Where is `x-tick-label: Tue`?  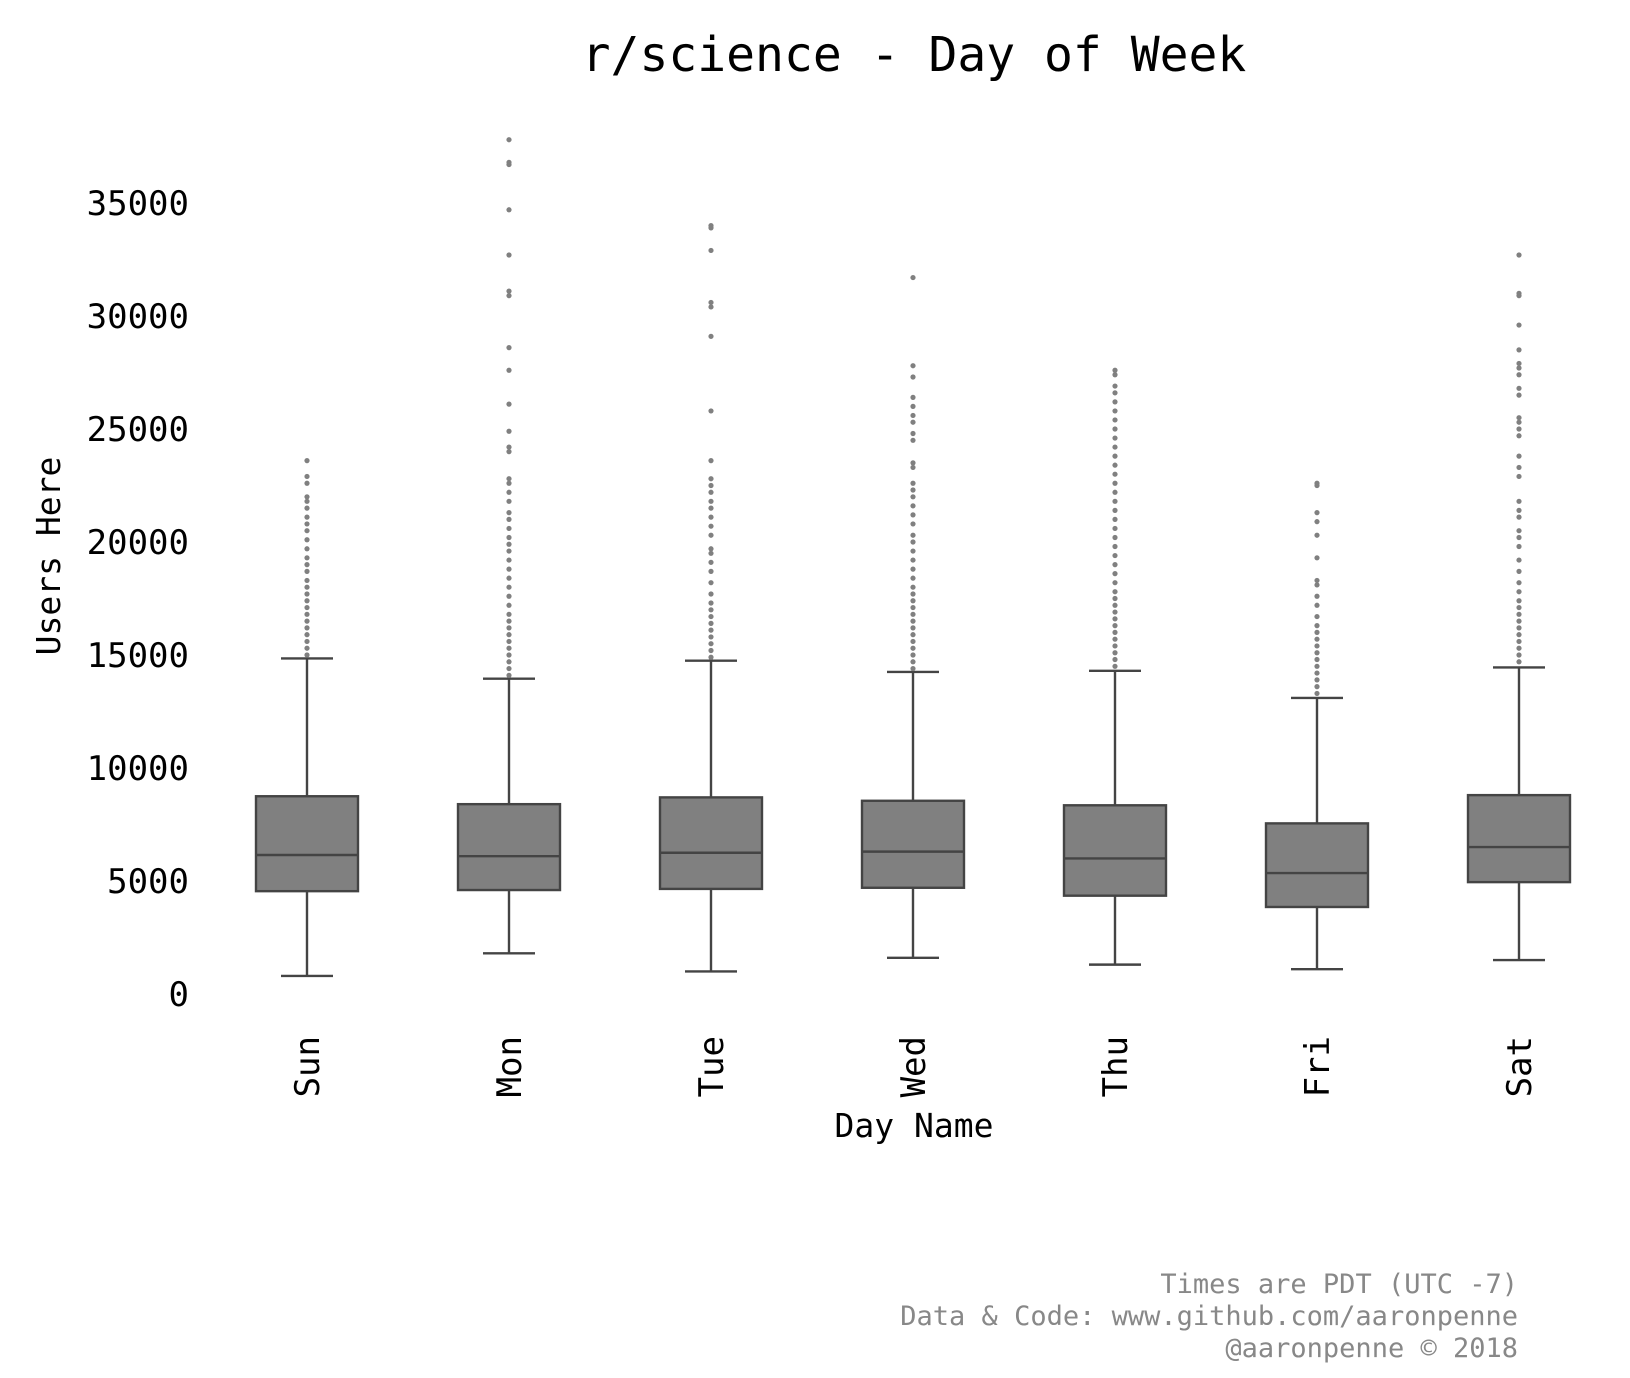 x-tick-label: Tue is located at coordinates (712, 1066).